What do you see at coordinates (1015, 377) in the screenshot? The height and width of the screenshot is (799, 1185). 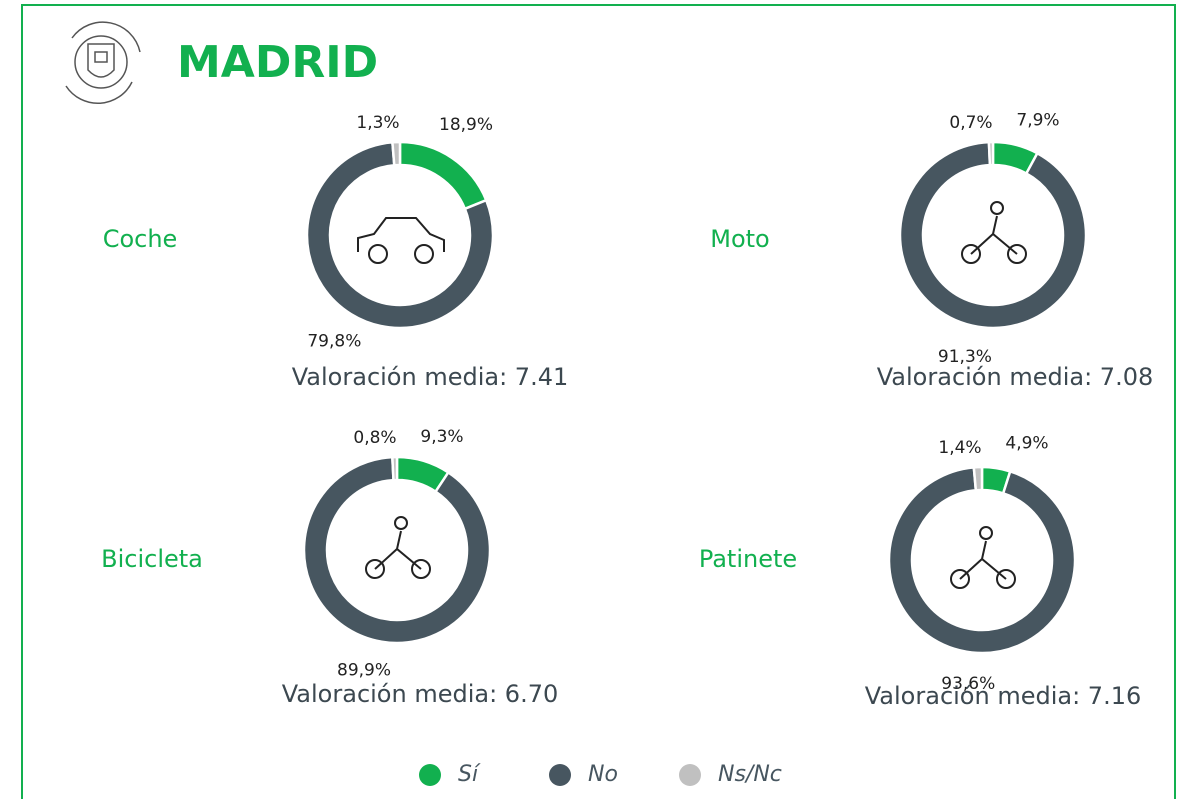 I see `rating-label: Valoración media: 7.08` at bounding box center [1015, 377].